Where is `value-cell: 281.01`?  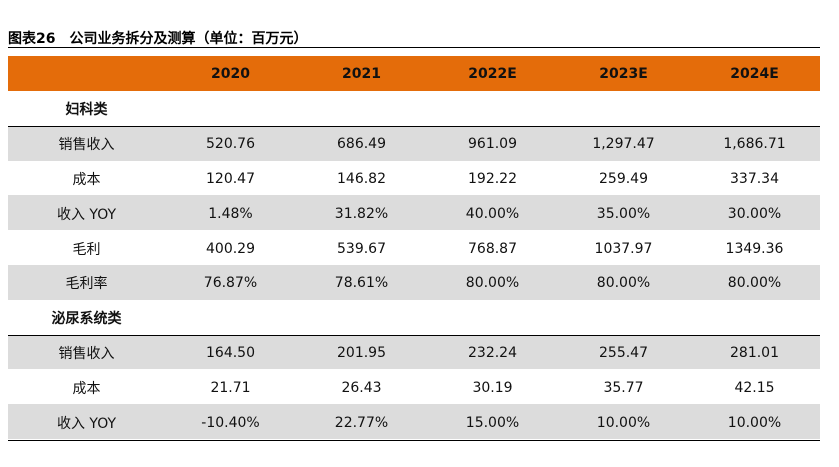 value-cell: 281.01 is located at coordinates (754, 352).